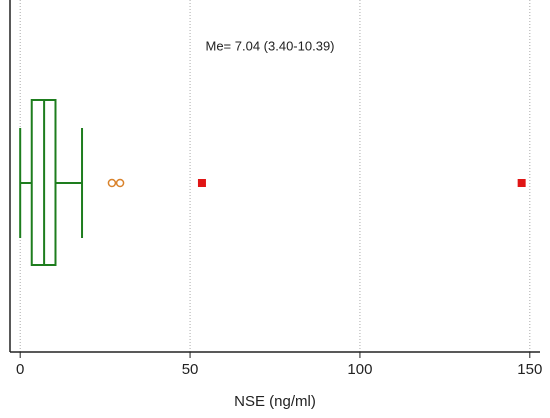 The height and width of the screenshot is (418, 550). What do you see at coordinates (275, 401) in the screenshot?
I see `x-axis-label: NSE (ng/ml)` at bounding box center [275, 401].